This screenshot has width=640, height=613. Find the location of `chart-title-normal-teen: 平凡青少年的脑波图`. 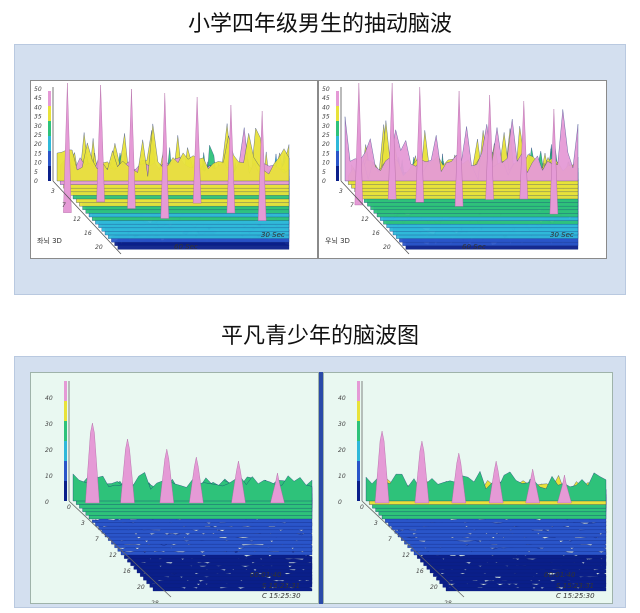

chart-title-normal-teen: 平凡青少年的脑波图 is located at coordinates (319, 336).